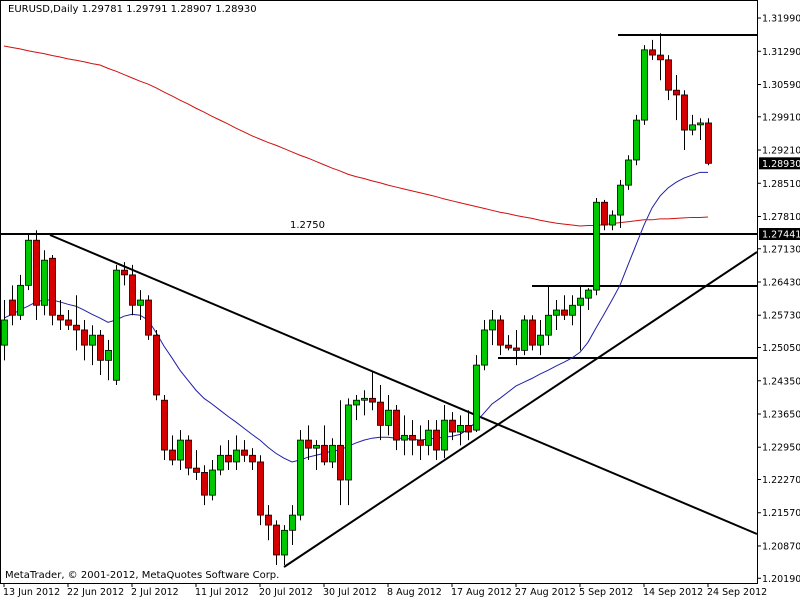 This screenshot has height=600, width=800. What do you see at coordinates (545, 592) in the screenshot?
I see `x-tick-label: 27 Aug 2012` at bounding box center [545, 592].